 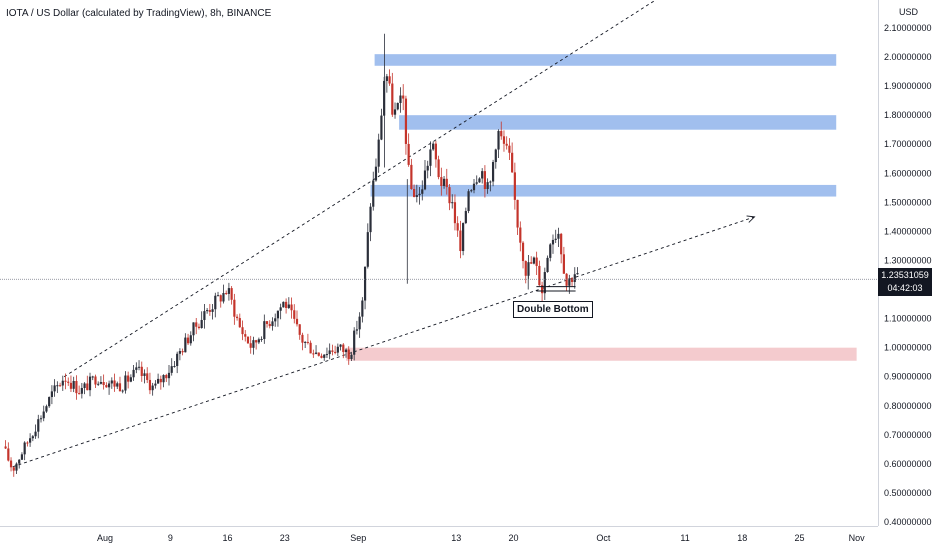 What do you see at coordinates (601, 354) in the screenshot?
I see `support-zone` at bounding box center [601, 354].